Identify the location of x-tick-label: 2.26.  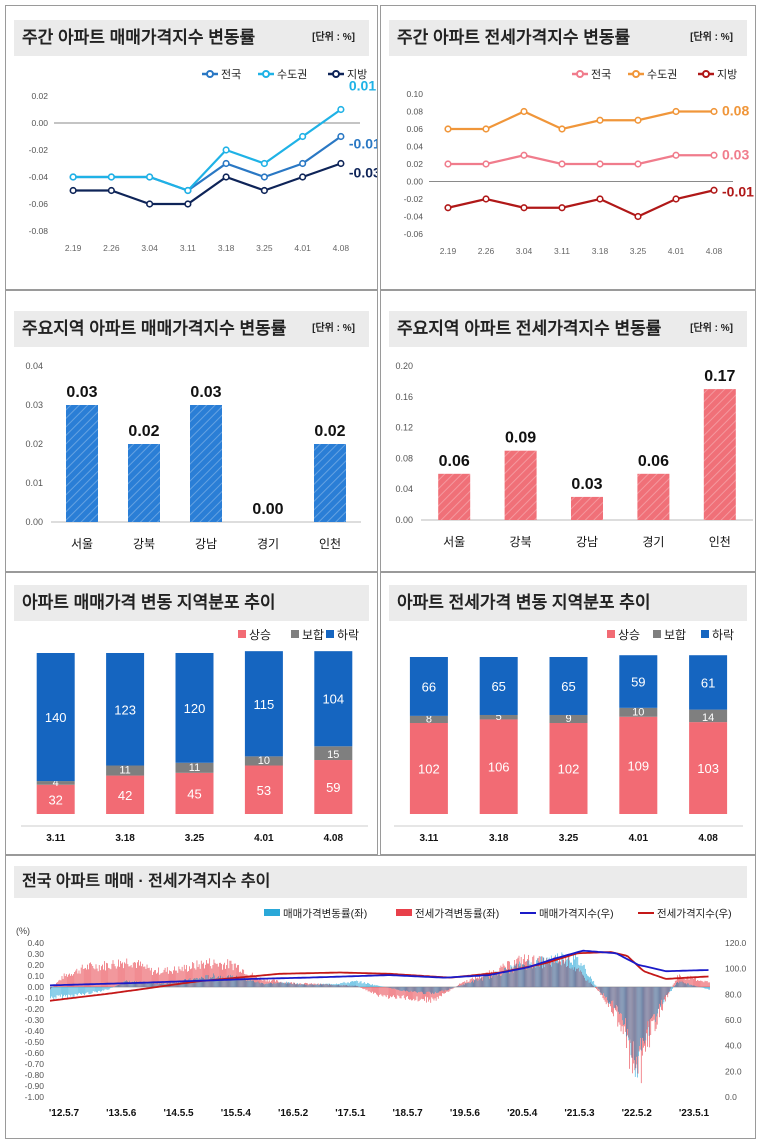
(111, 248).